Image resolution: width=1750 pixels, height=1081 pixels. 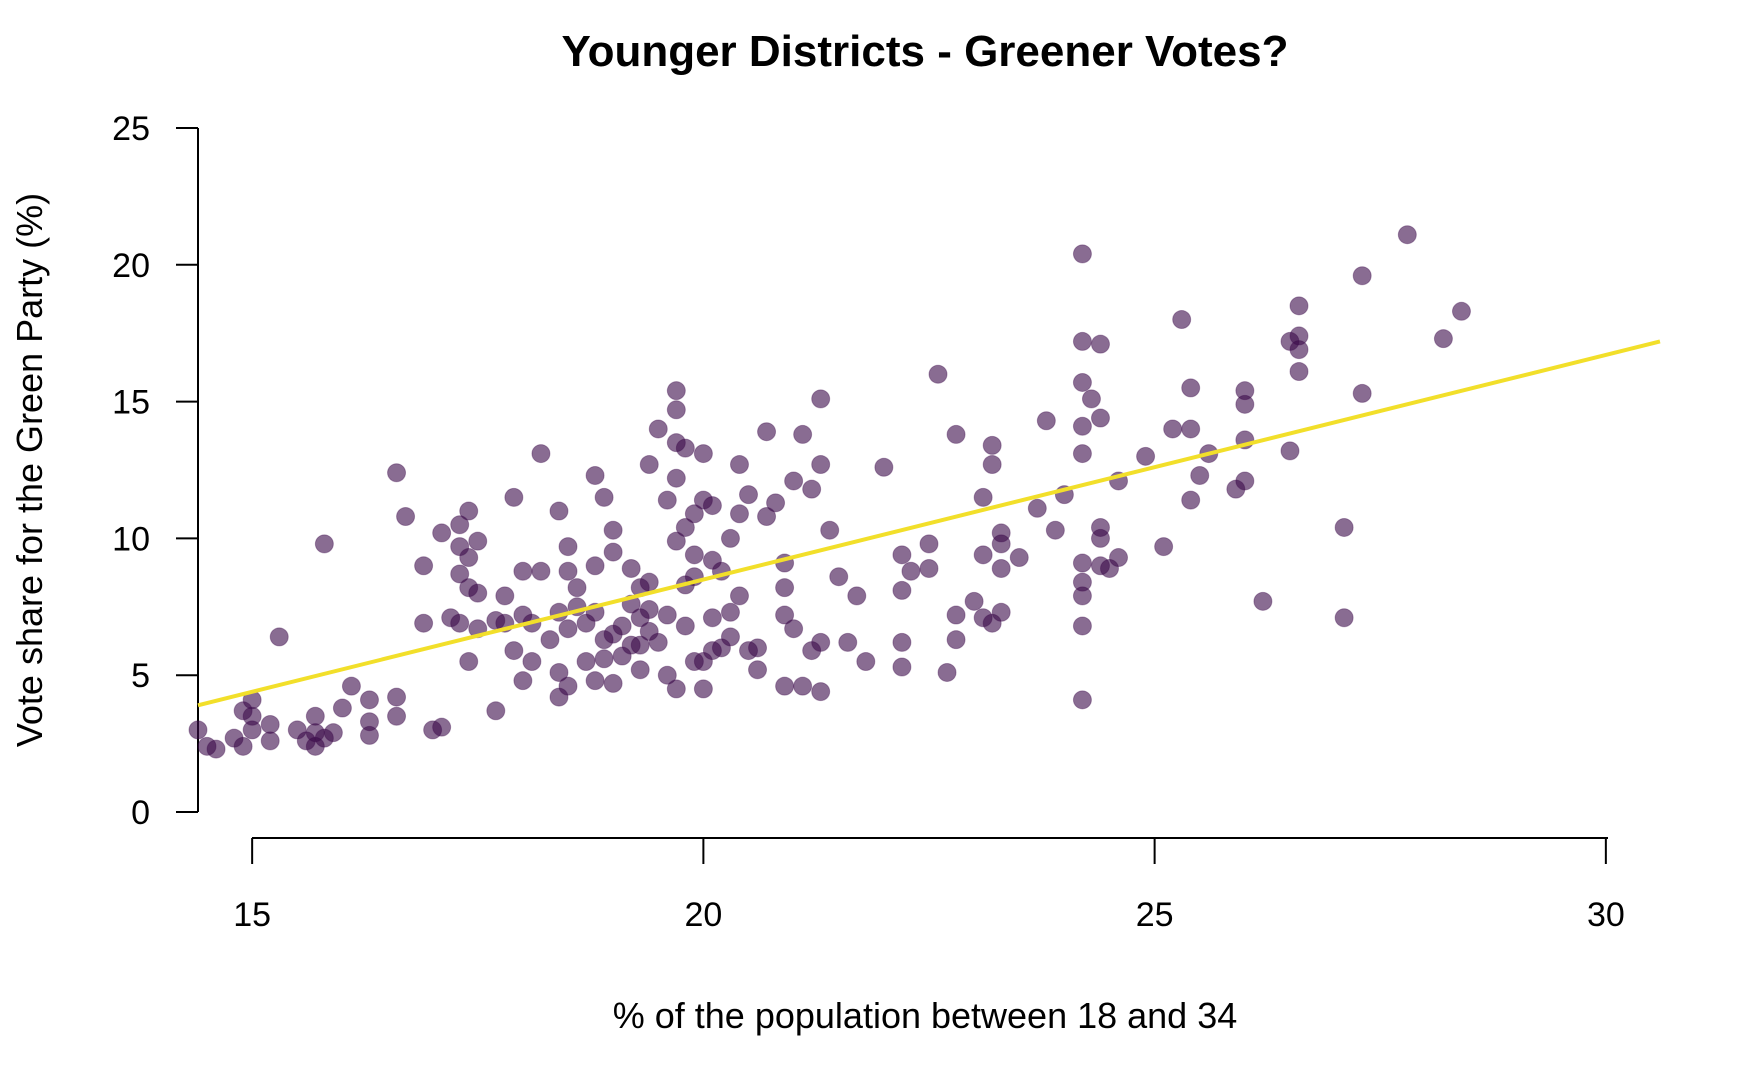 I want to click on y-ticks: 0 5 10 15 20 25, so click(x=155, y=471).